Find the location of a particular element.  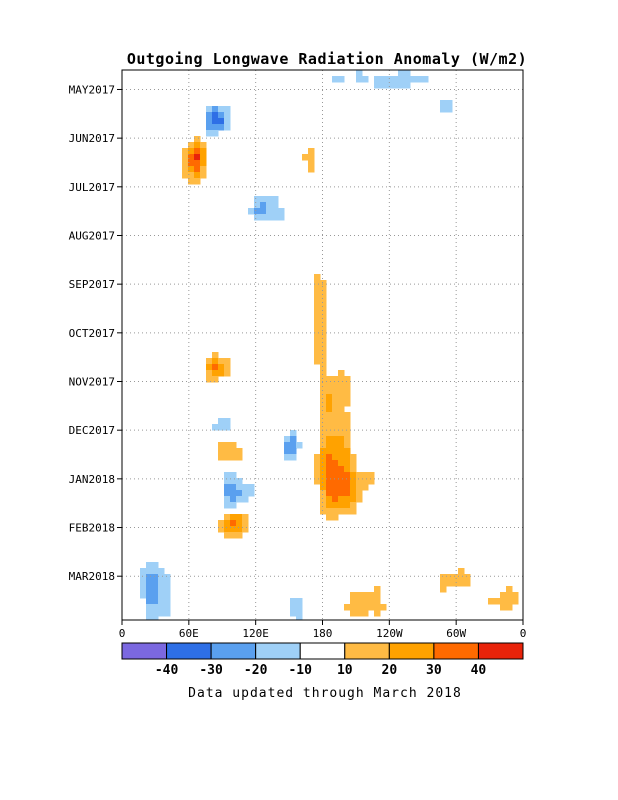

y-tick-label: AUG2017 is located at coordinates (92, 235).